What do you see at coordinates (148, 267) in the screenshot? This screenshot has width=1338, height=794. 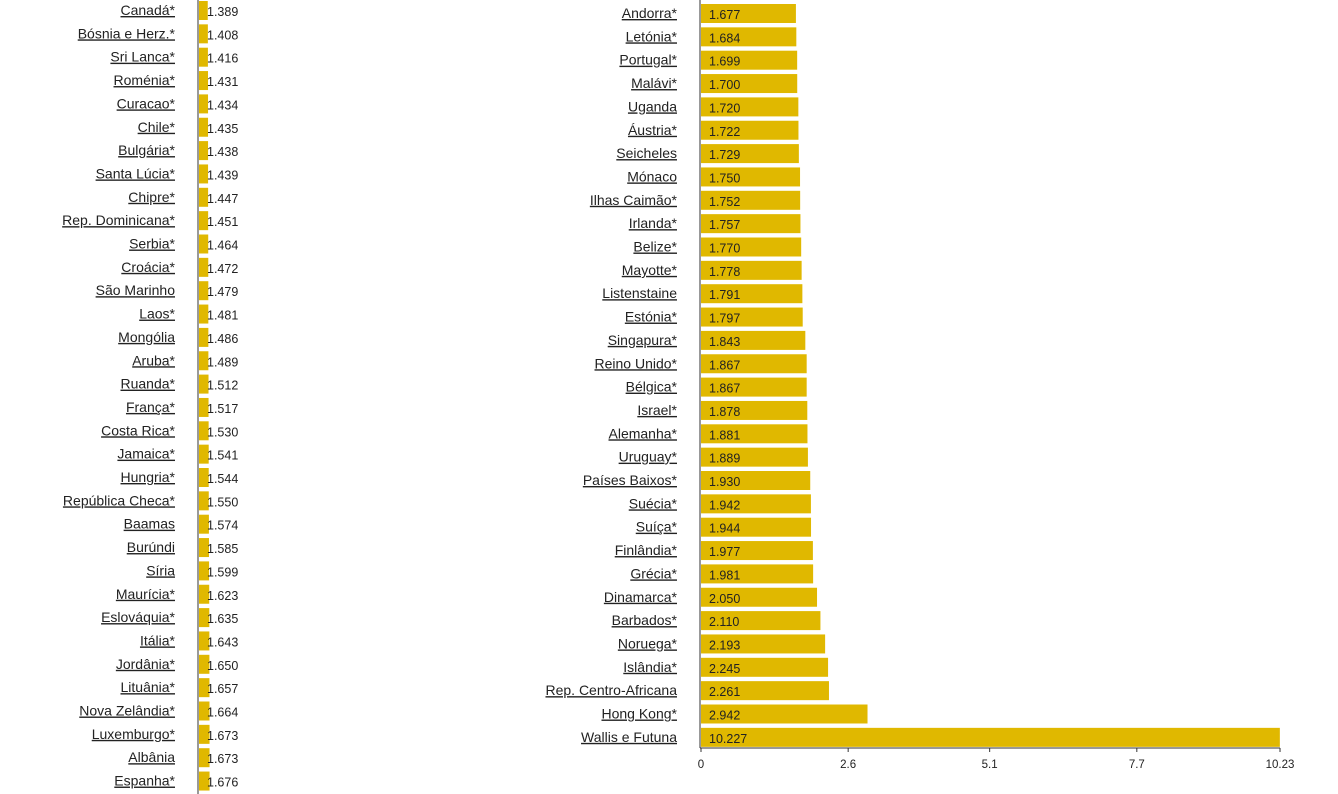 I see `category-label: Croácia*` at bounding box center [148, 267].